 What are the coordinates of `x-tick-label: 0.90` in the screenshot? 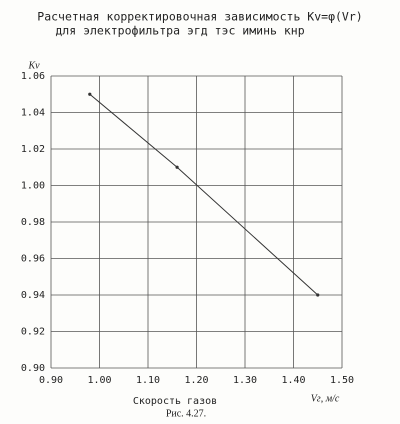 It's located at (51, 380).